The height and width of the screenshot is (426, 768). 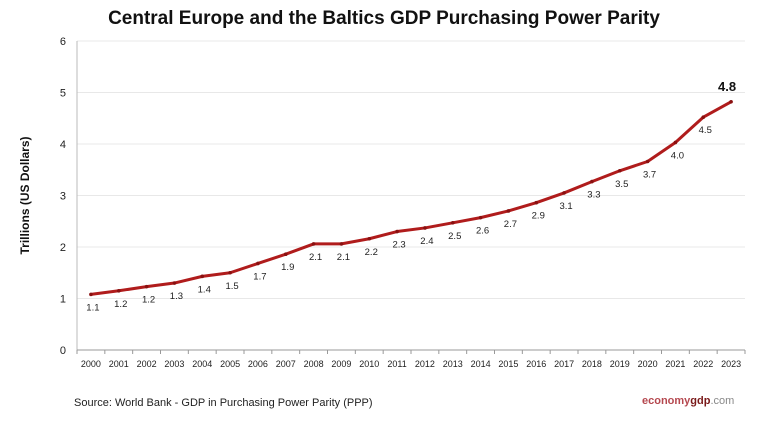 I want to click on x-tick-label: 2015, so click(x=508, y=364).